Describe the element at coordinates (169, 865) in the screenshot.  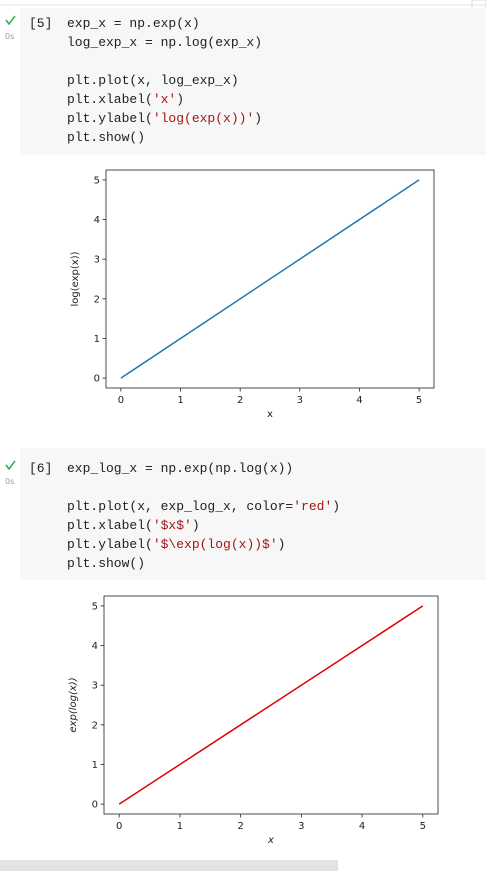
I see `scrollbar` at that location.